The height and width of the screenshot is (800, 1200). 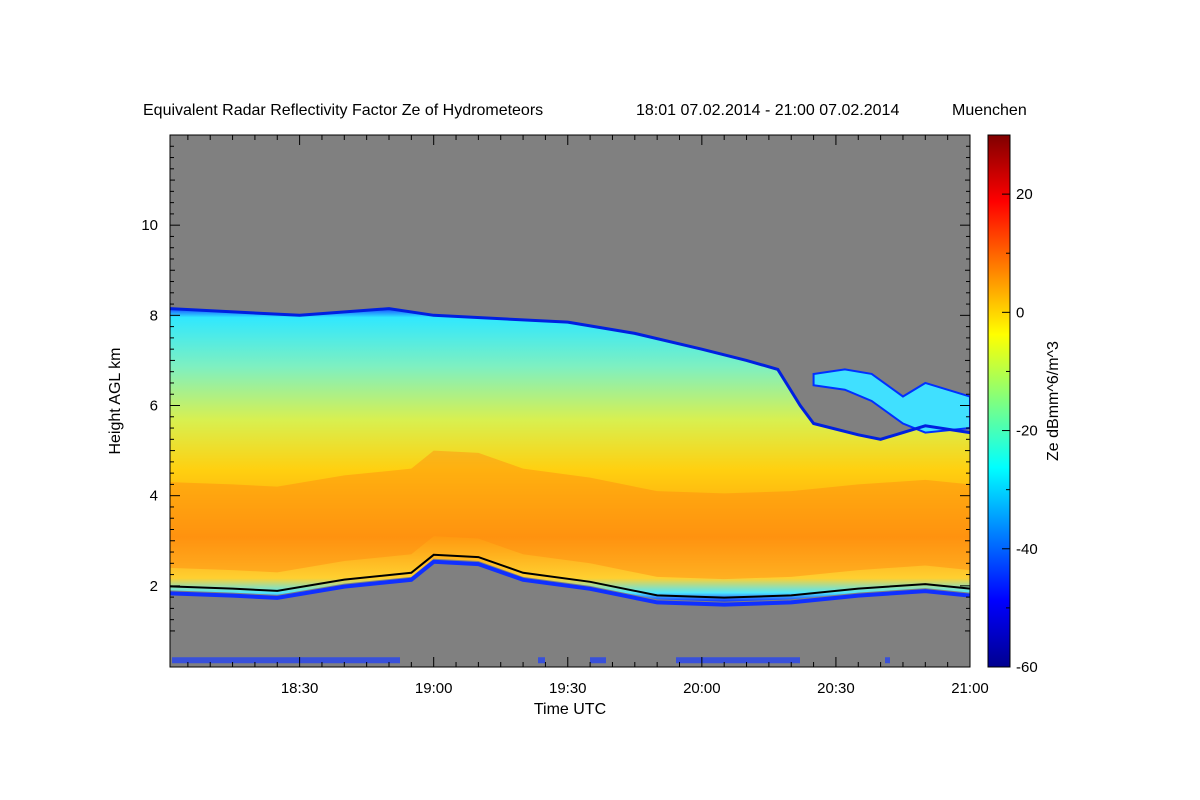 I want to click on upper-cloud-layer, so click(x=891, y=401).